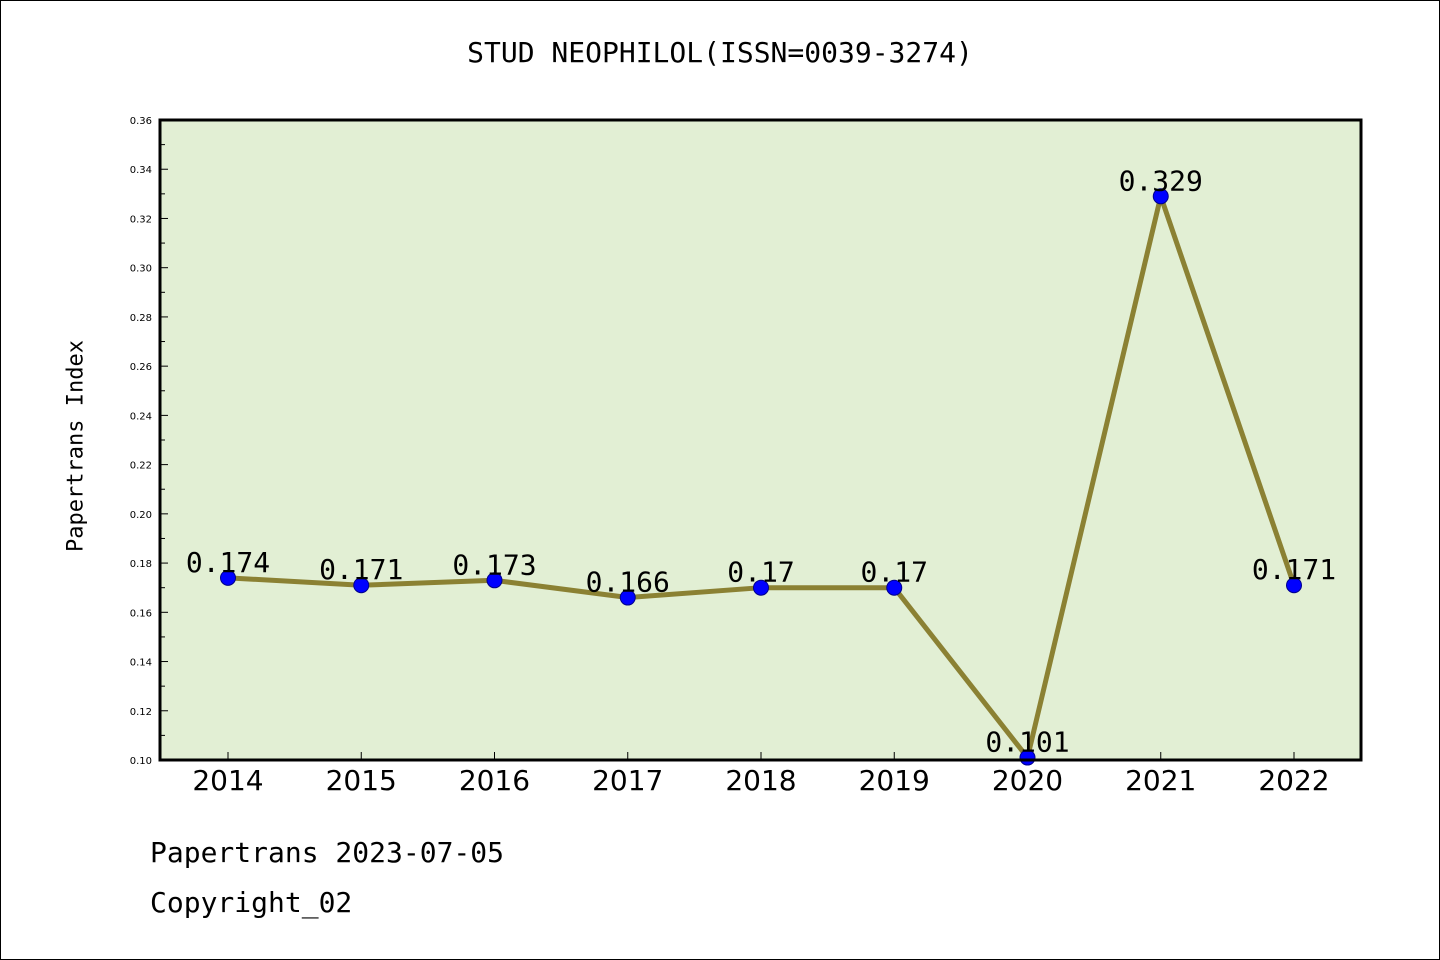 The width and height of the screenshot is (1440, 960). What do you see at coordinates (1161, 180) in the screenshot?
I see `data-label-2021: 0.329` at bounding box center [1161, 180].